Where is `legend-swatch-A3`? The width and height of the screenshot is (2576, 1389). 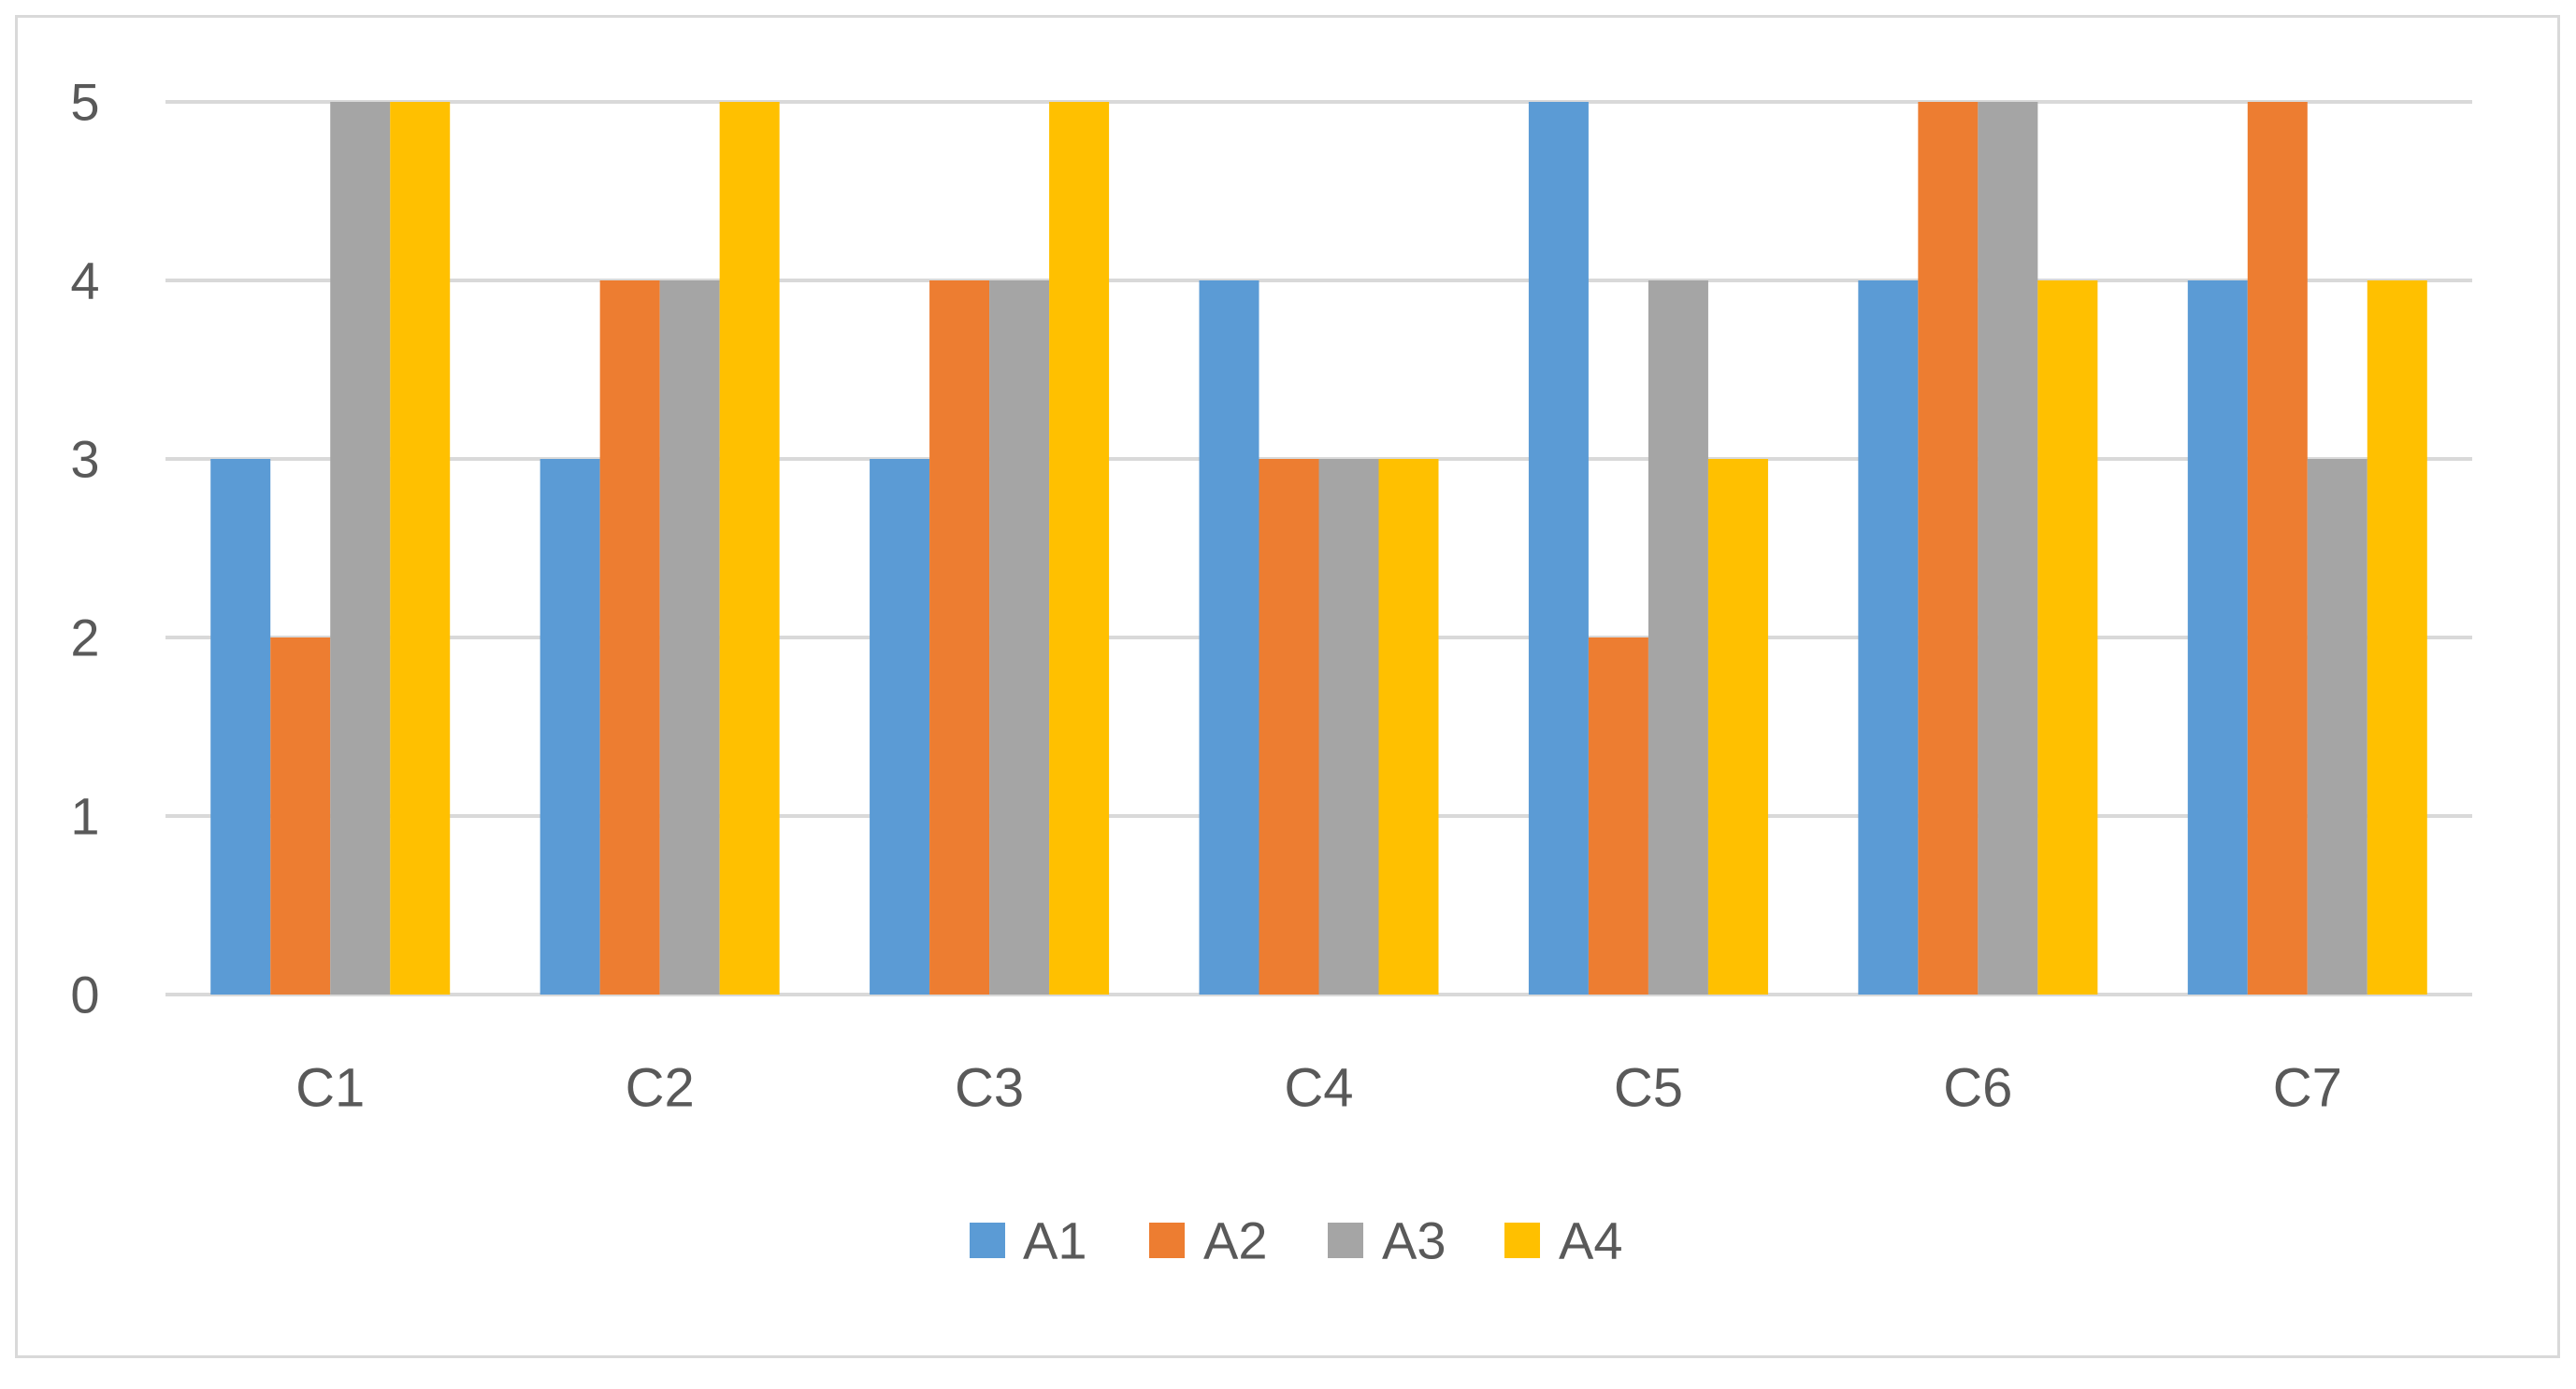
legend-swatch-A3 is located at coordinates (1345, 1240).